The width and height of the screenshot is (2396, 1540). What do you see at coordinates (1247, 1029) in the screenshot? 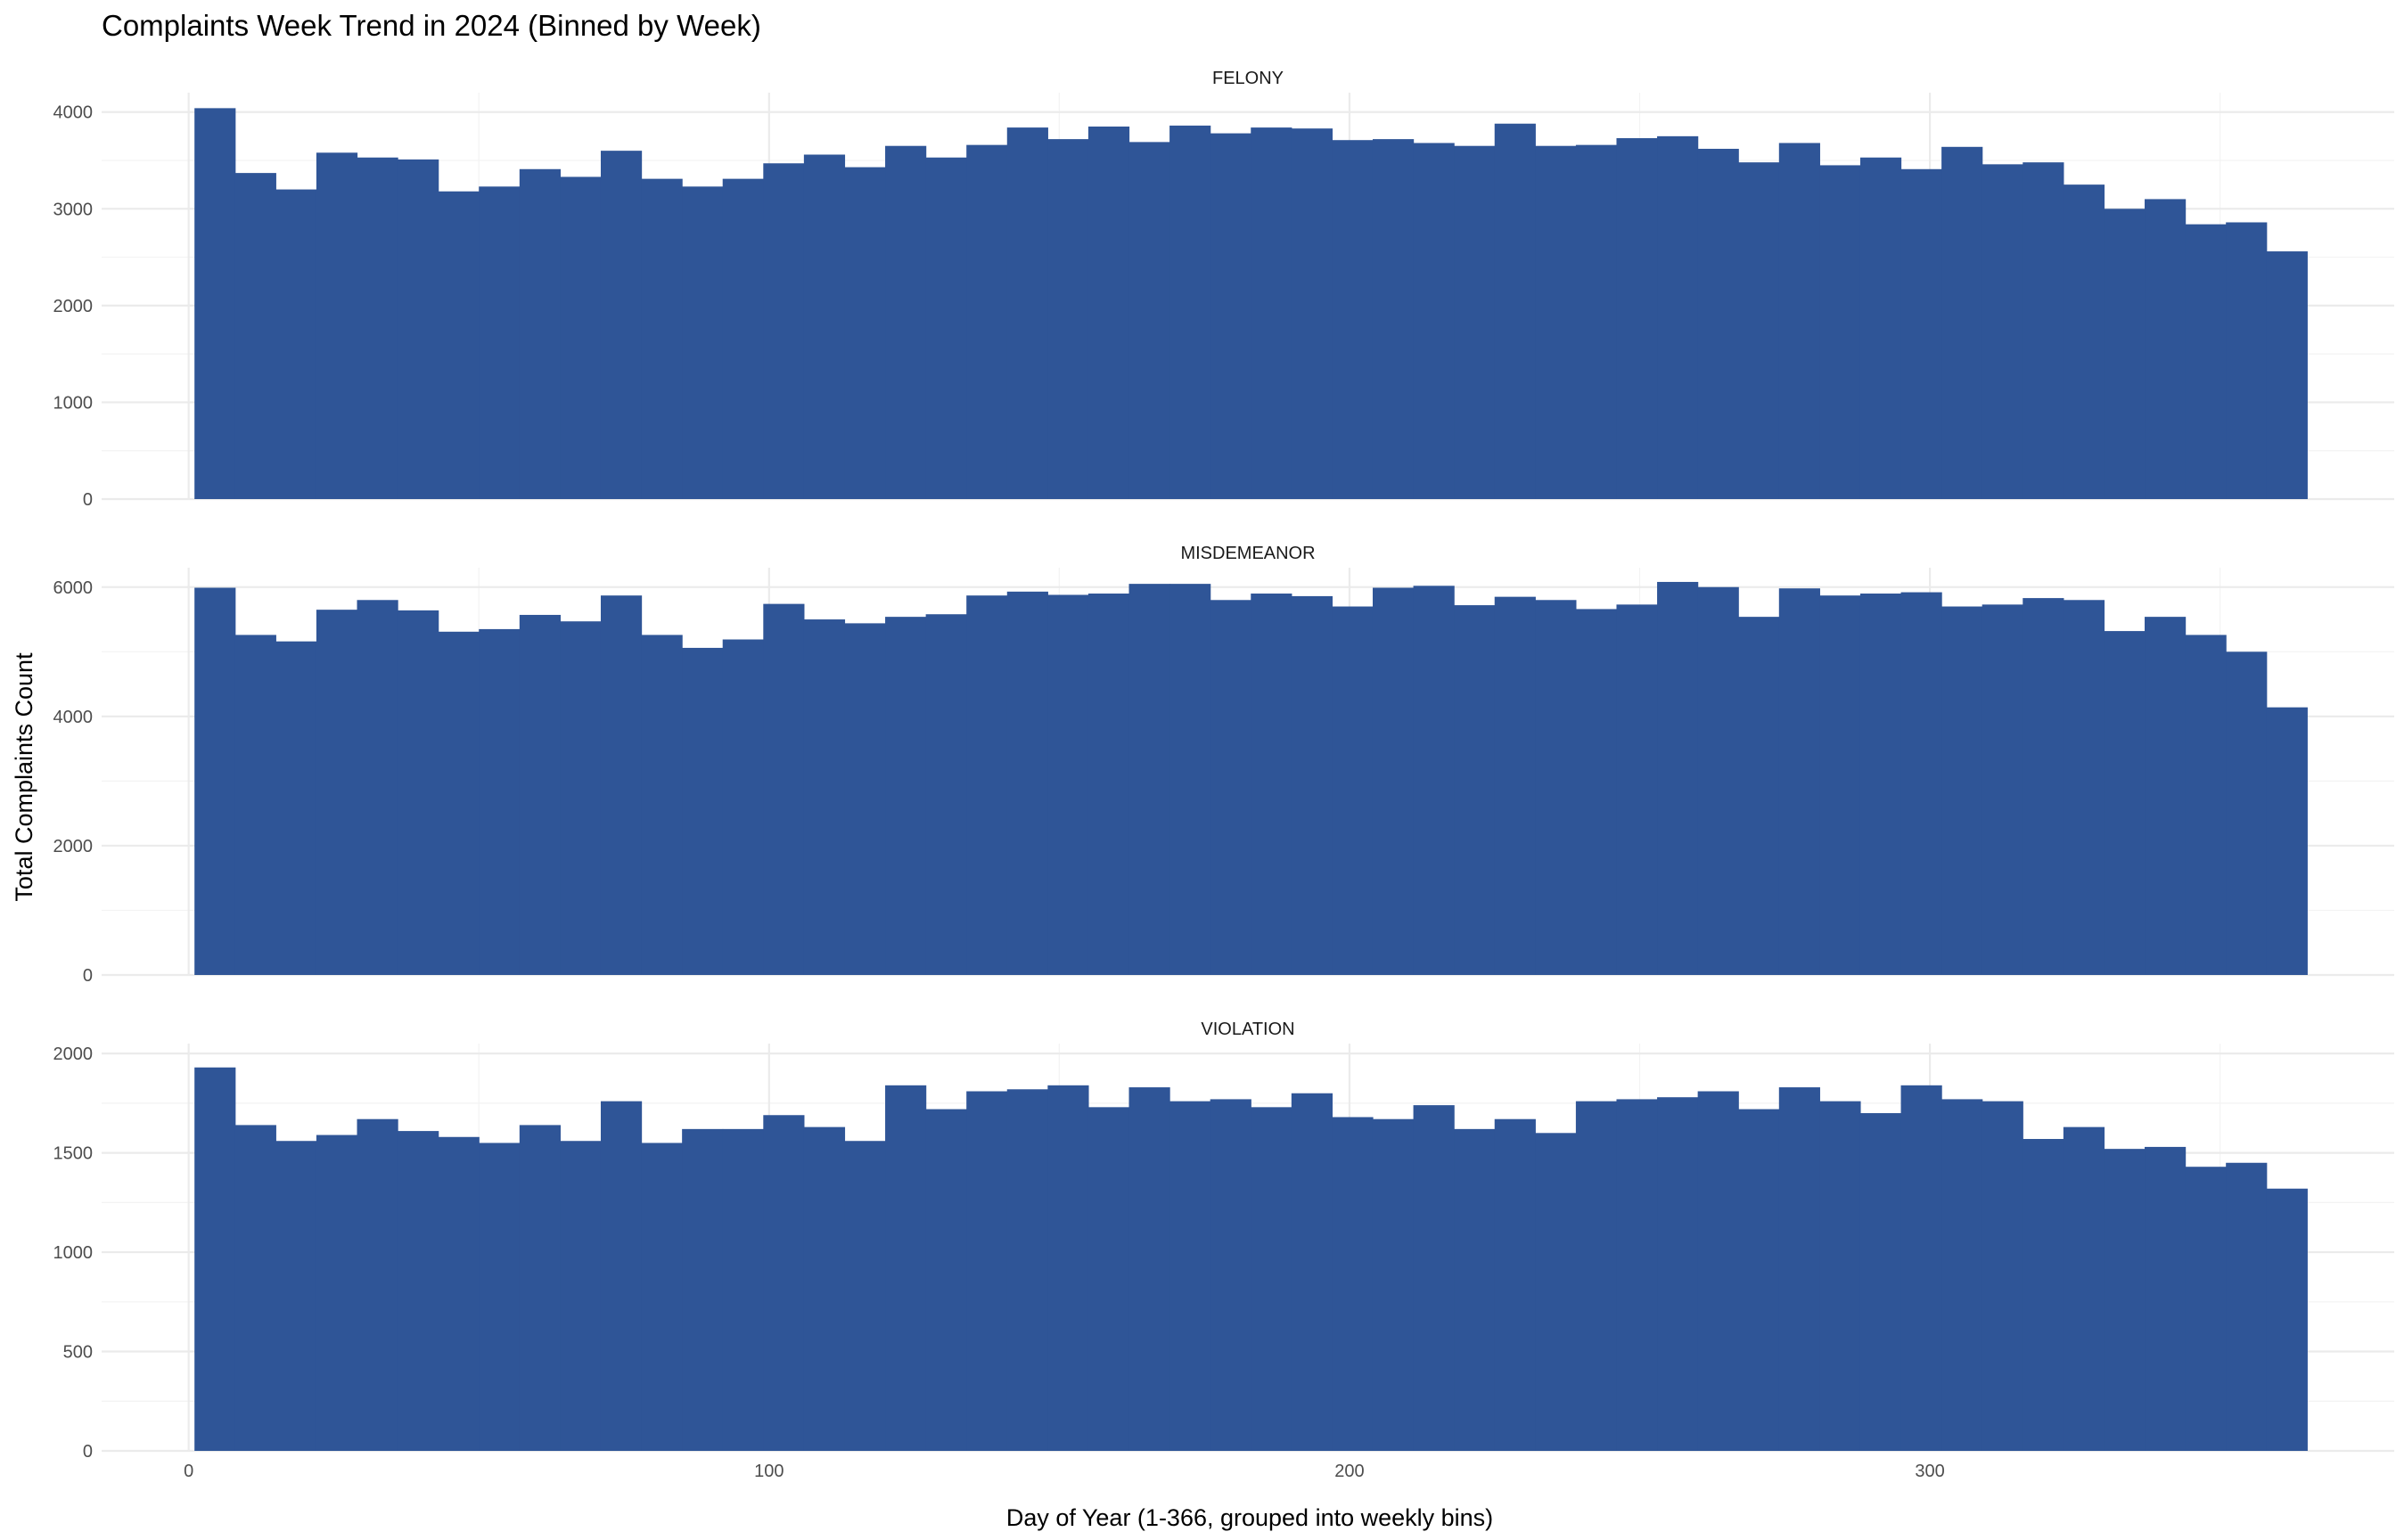
I see `panel-strip-label: VIOLATION` at bounding box center [1247, 1029].